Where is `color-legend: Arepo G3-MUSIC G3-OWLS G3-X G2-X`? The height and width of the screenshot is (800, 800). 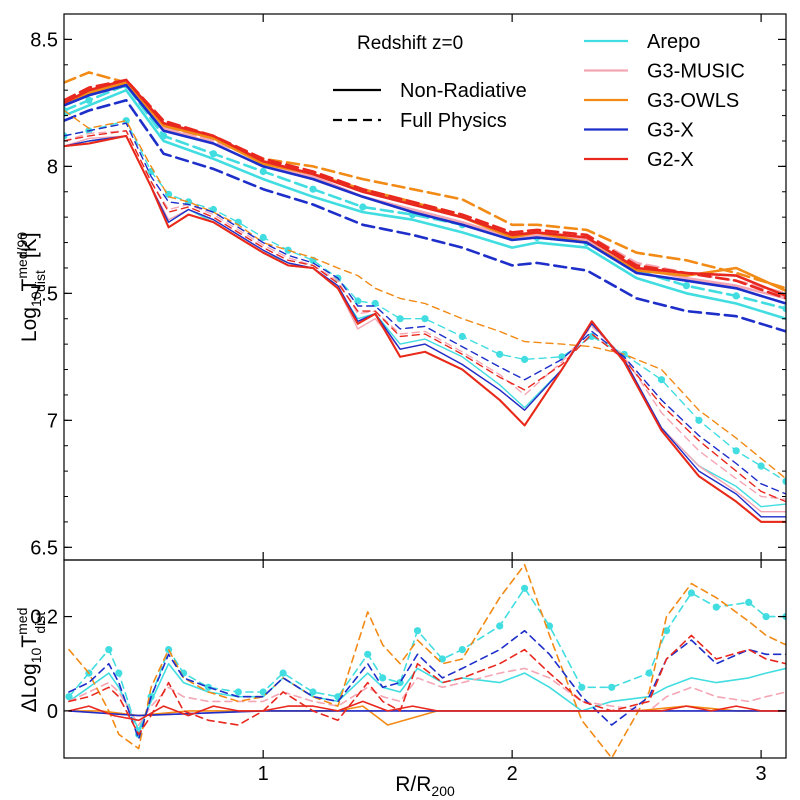
color-legend: Arepo G3-MUSIC G3-OWLS G3-X G2-X is located at coordinates (664, 101).